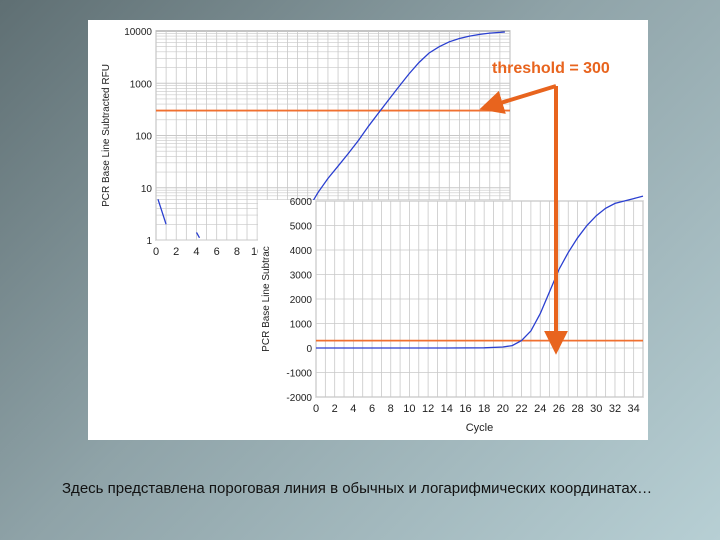 This screenshot has height=540, width=720. I want to click on y-tick-label: 2000, so click(301, 300).